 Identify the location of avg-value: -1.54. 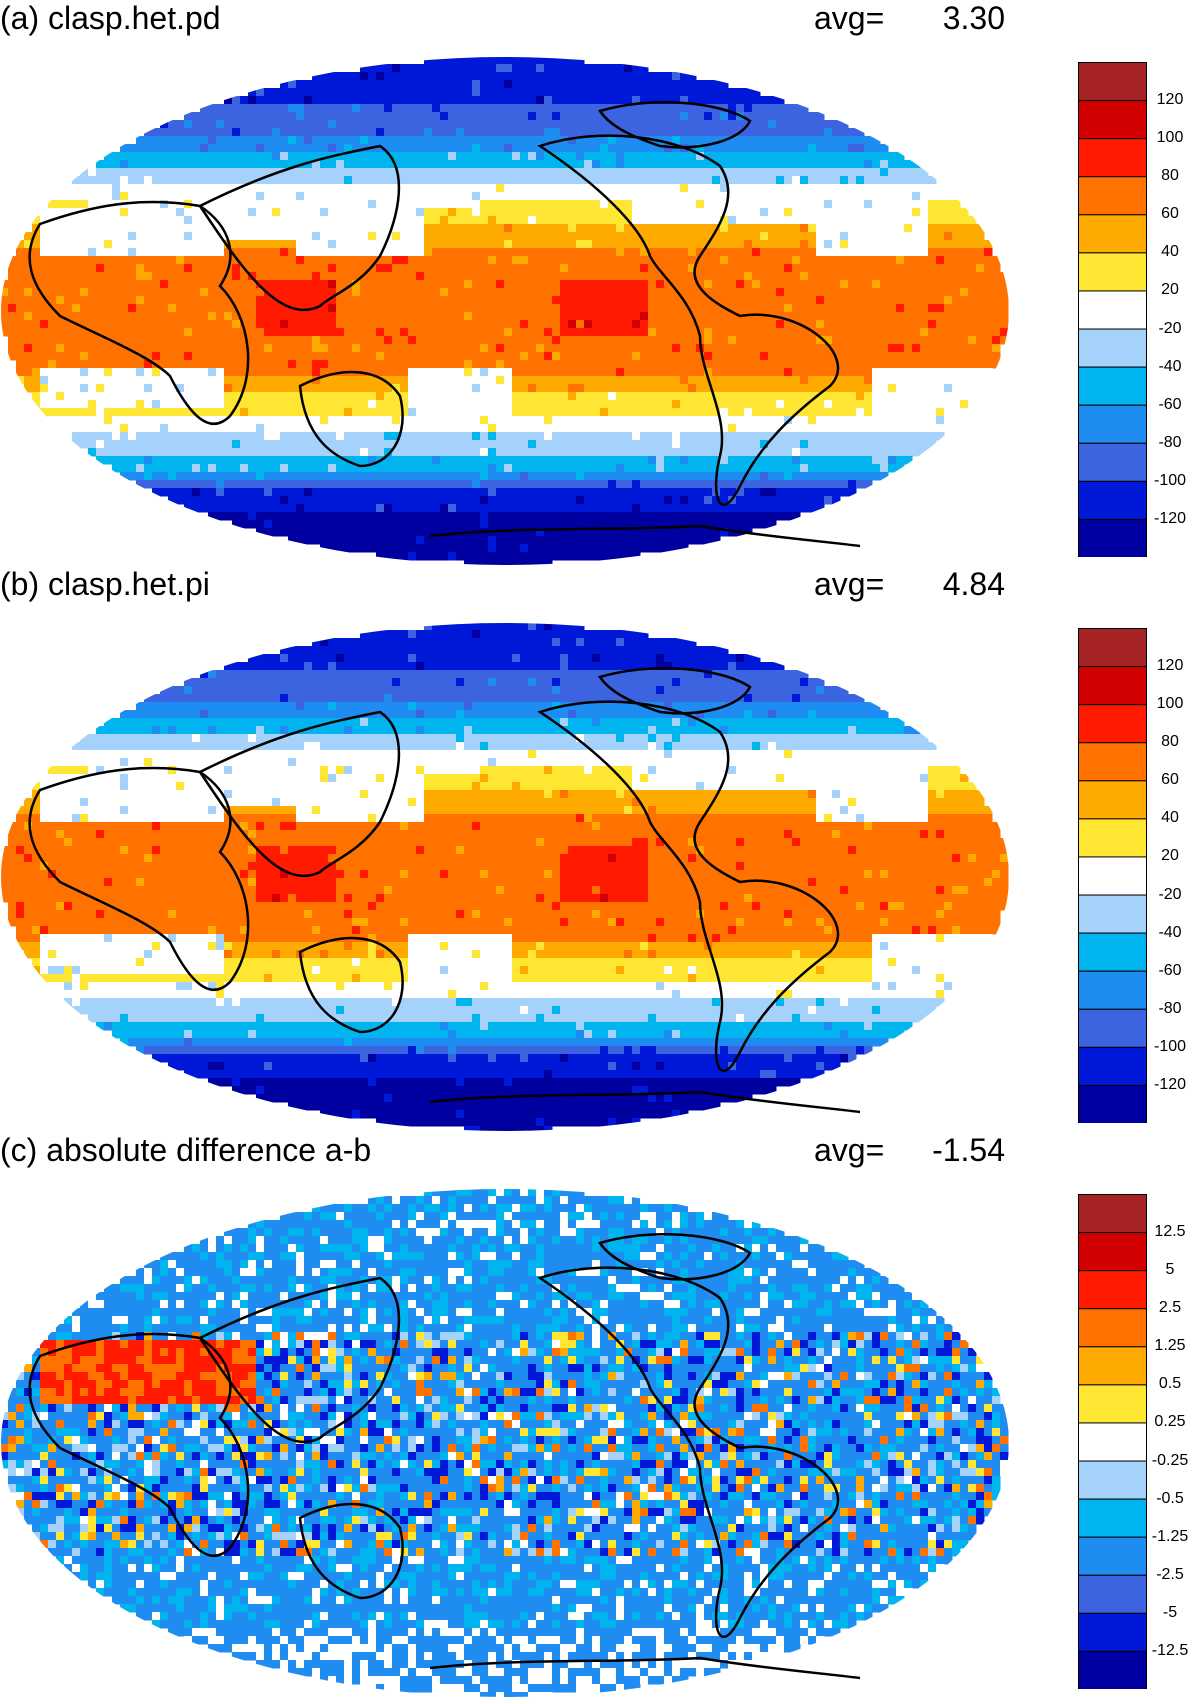
(968, 1150).